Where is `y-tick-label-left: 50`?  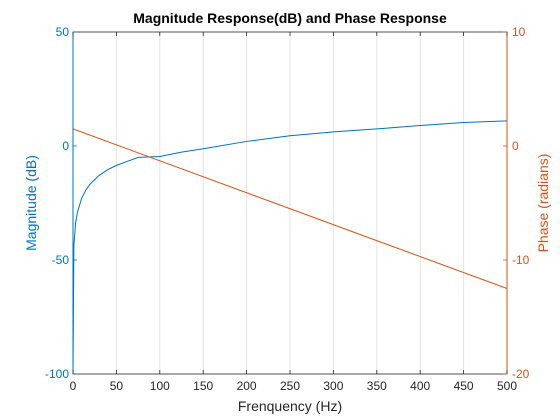 y-tick-label-left: 50 is located at coordinates (63, 32).